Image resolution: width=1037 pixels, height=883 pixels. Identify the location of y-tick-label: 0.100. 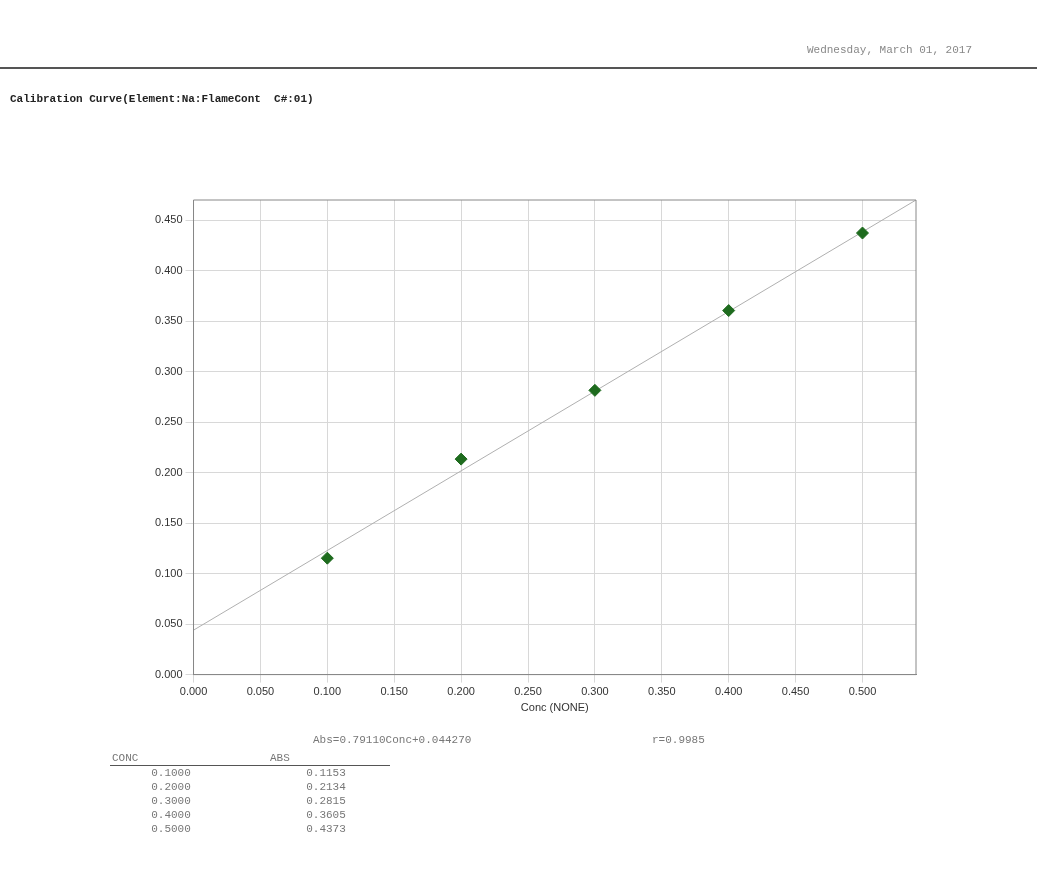
(169, 572).